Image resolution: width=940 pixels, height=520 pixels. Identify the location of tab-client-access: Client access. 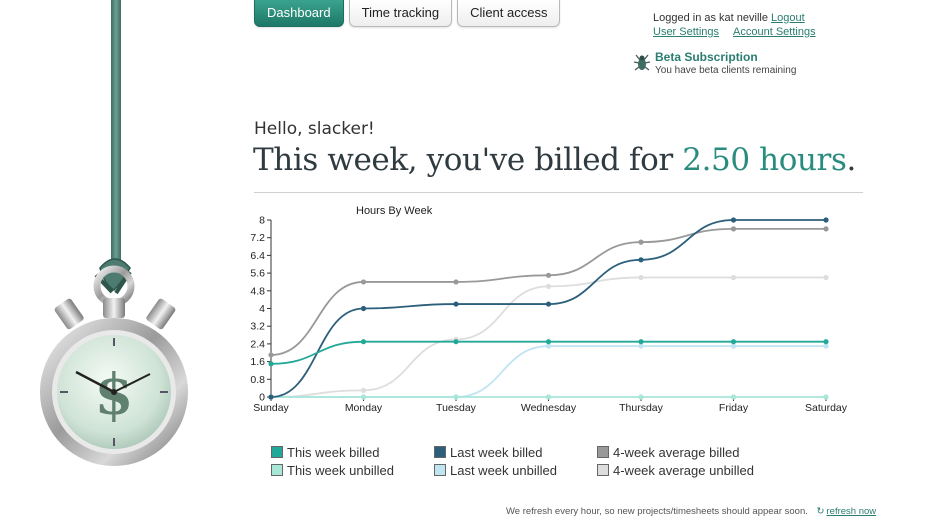
(509, 13).